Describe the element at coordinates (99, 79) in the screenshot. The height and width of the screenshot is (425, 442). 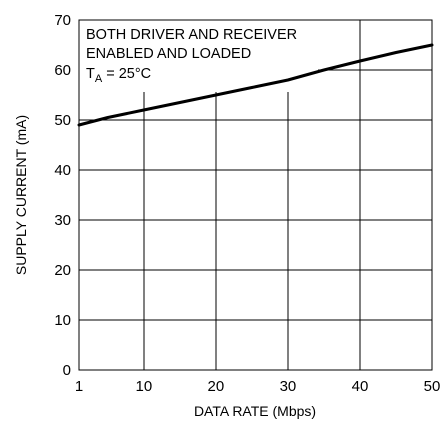
I see `temp-subscript: A` at that location.